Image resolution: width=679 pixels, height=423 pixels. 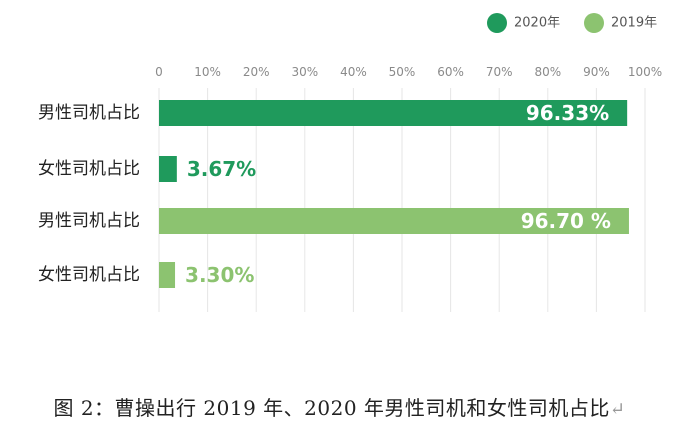 I want to click on x-tick-label: 60%, so click(x=450, y=72).